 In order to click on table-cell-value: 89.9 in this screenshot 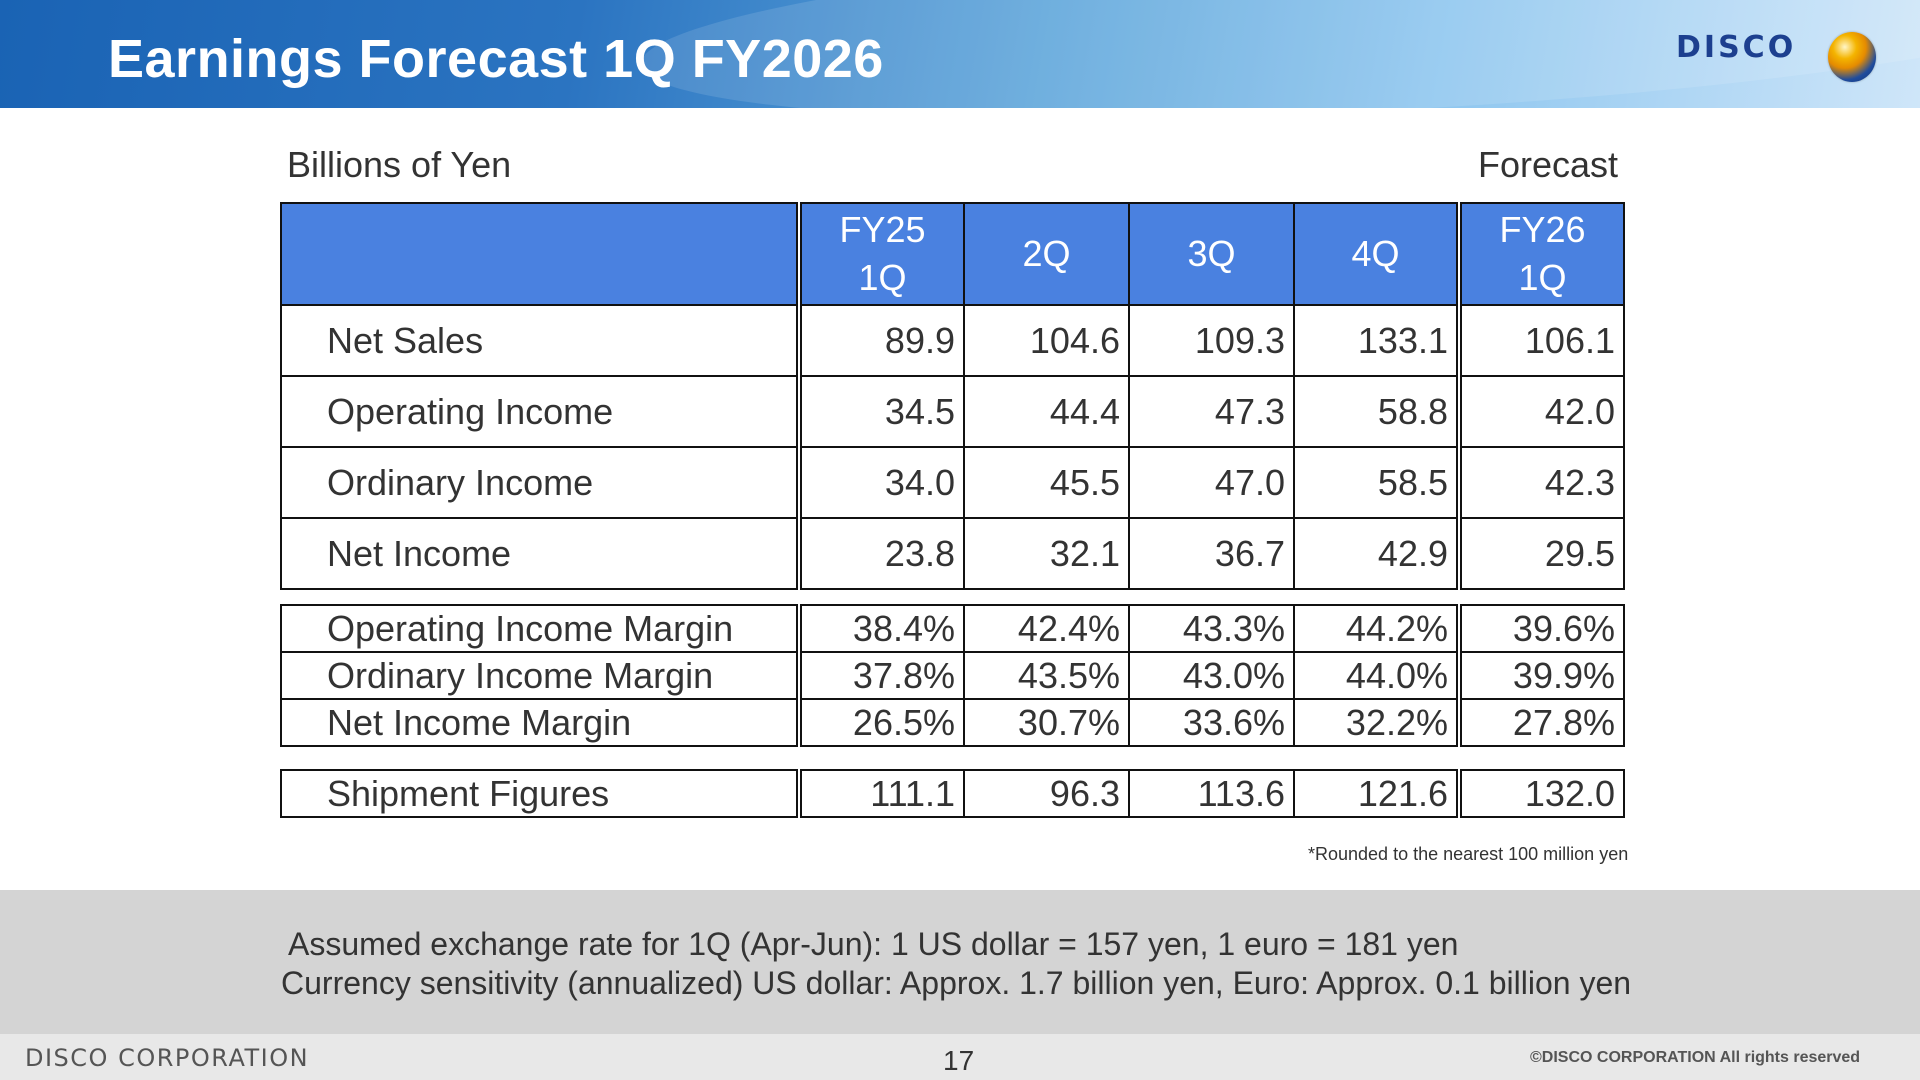, I will do `click(881, 340)`.